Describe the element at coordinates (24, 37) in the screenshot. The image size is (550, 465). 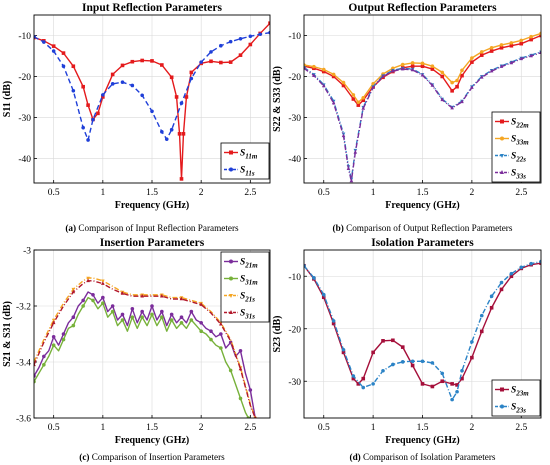
I see `y-tick-label: -10` at that location.